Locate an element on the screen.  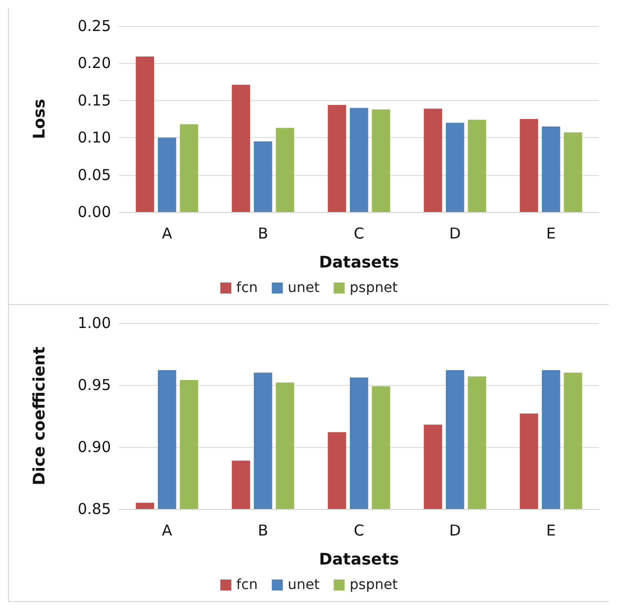
y-tick-label: 0.20 is located at coordinates (94, 63).